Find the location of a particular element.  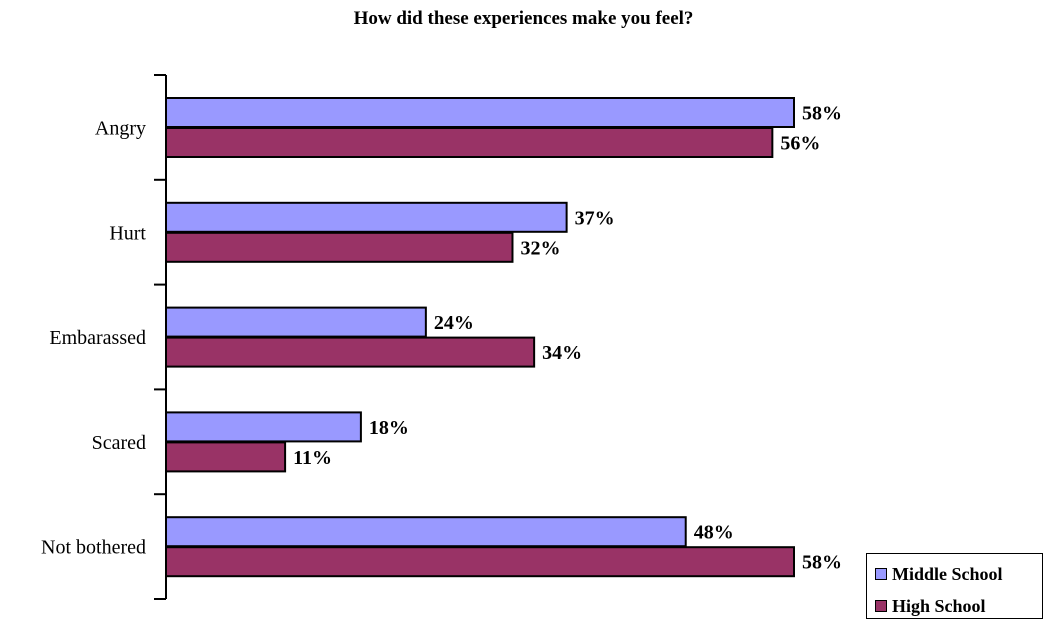

data-label: 11% is located at coordinates (312, 458).